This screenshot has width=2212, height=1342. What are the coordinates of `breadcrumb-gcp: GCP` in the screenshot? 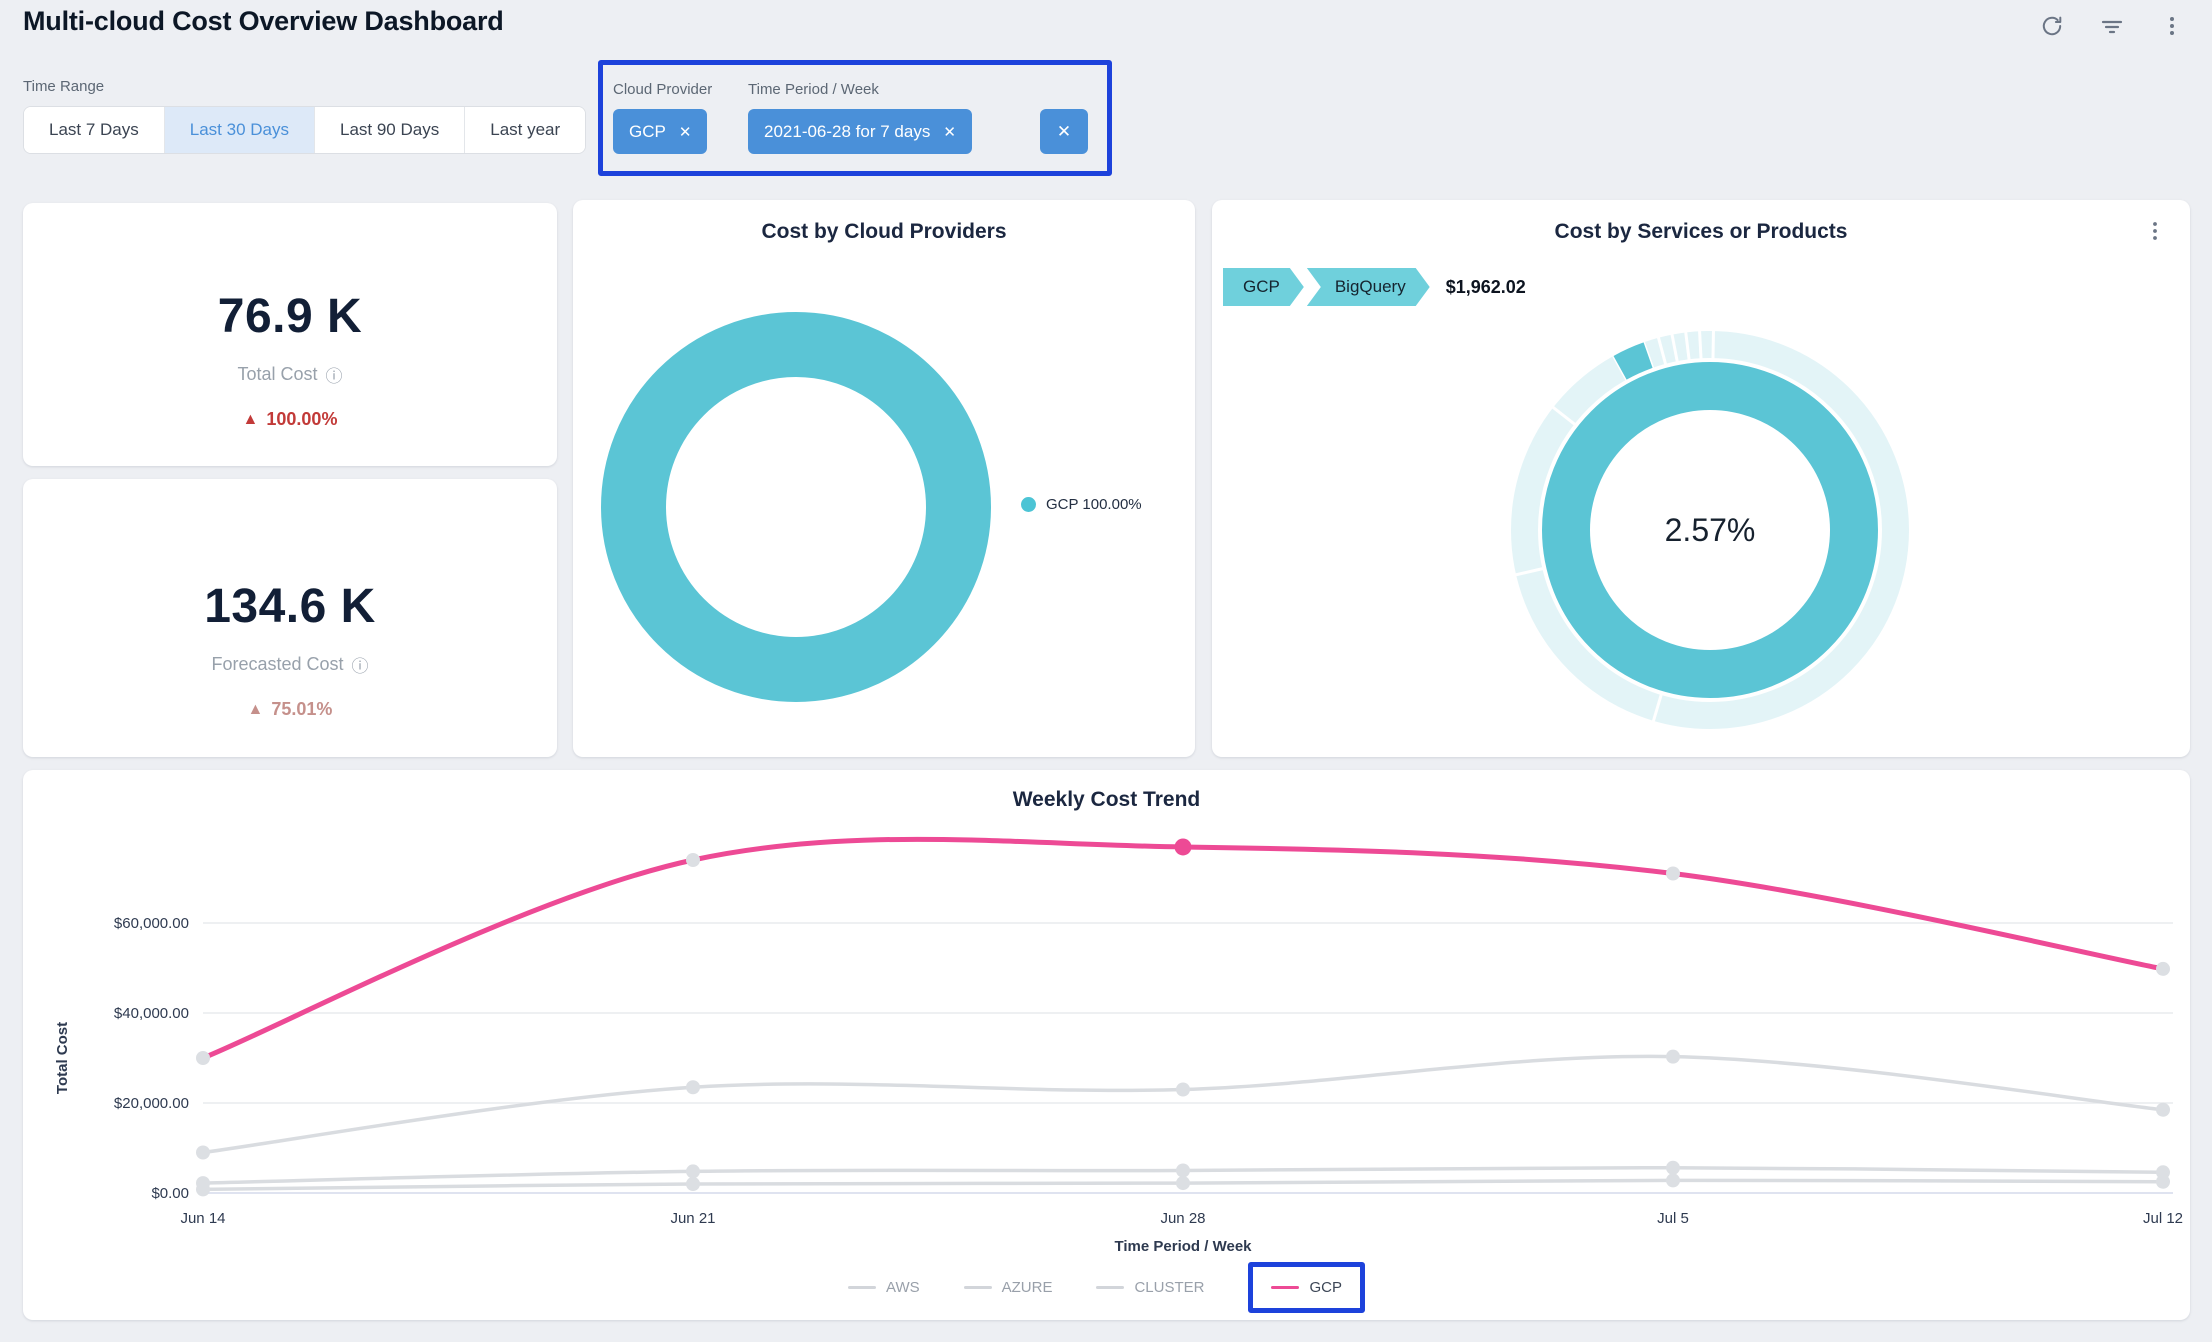 It's located at (1263, 287).